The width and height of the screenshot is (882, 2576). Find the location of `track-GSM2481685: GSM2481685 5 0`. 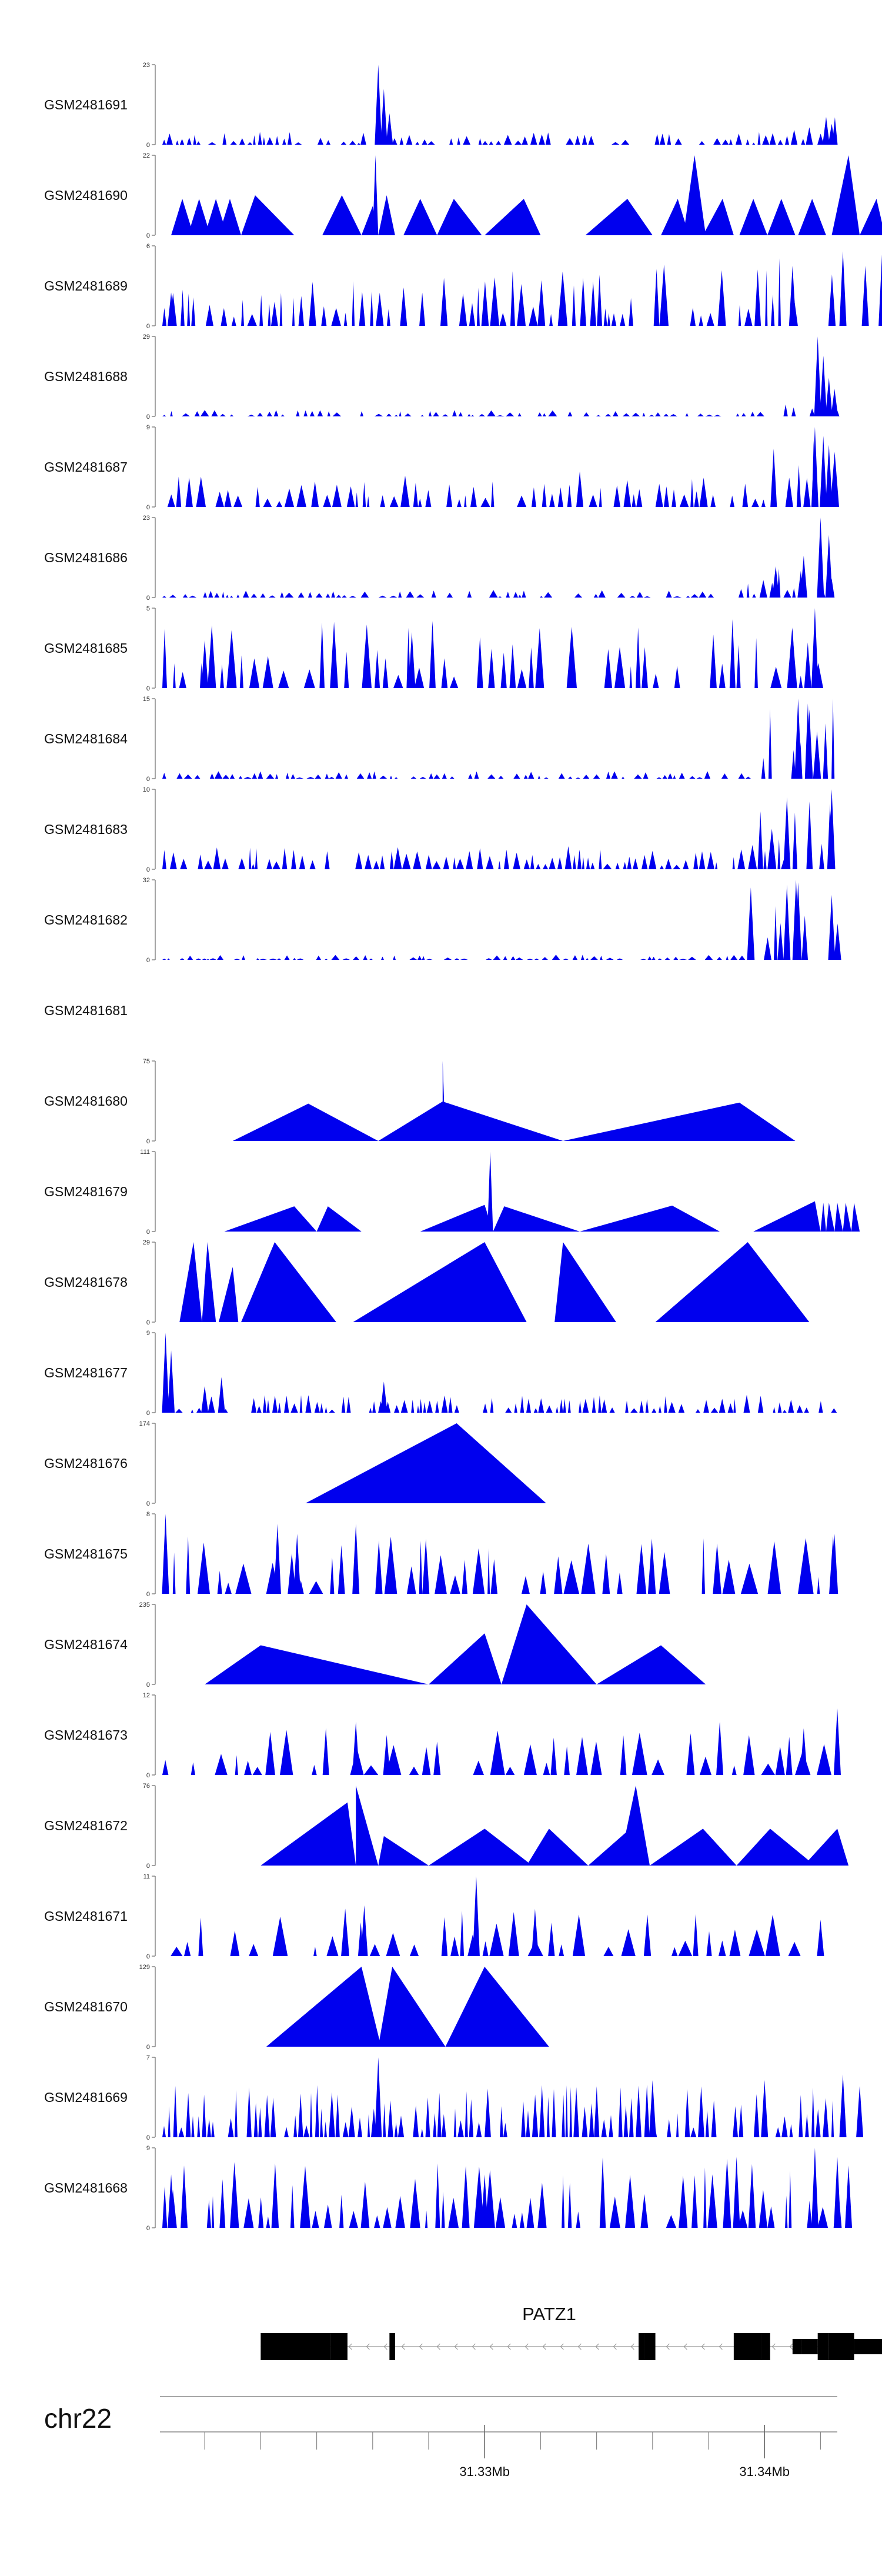

track-GSM2481685: GSM2481685 5 0 is located at coordinates (440, 648).